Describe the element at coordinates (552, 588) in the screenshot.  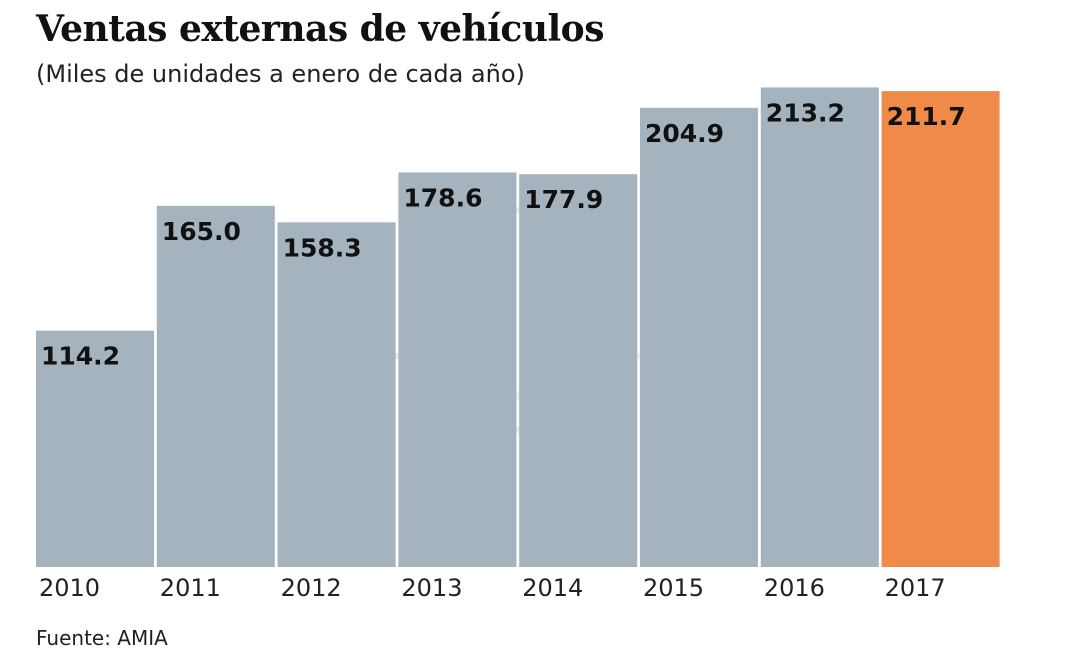
I see `x-tick-label: 2014` at that location.